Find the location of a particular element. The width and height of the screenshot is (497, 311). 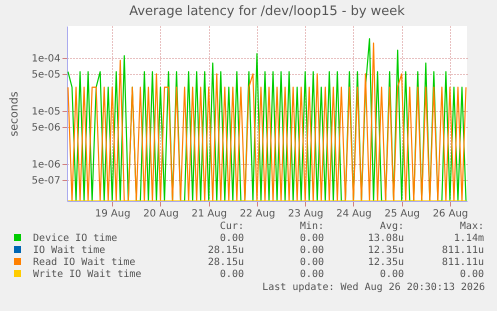

legend-label: Read IO Wait time is located at coordinates (84, 262).